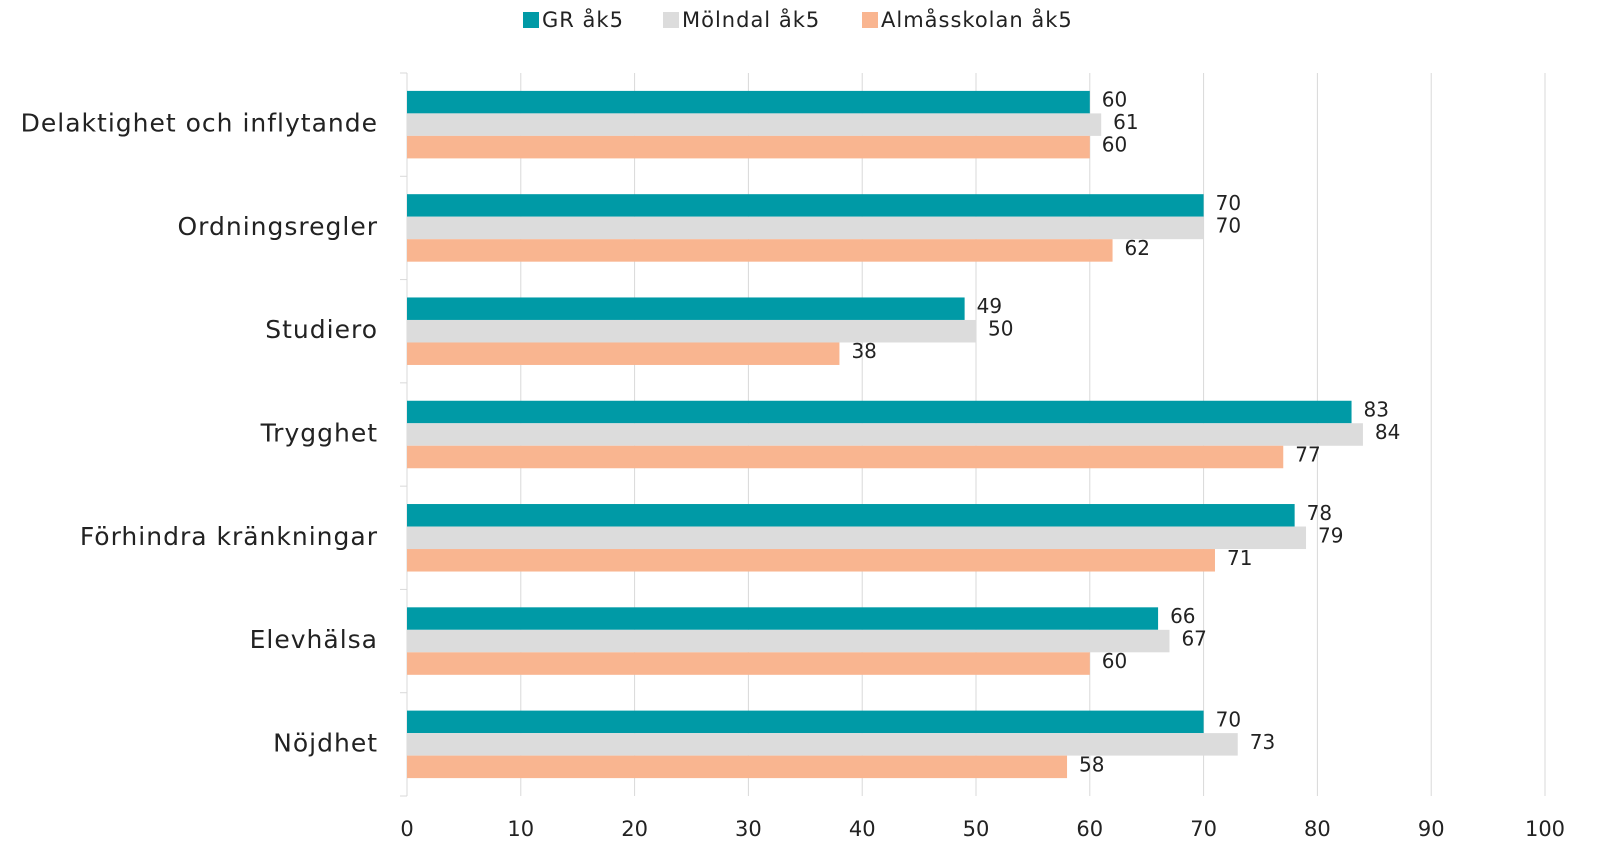 This screenshot has width=1608, height=861. What do you see at coordinates (278, 226) in the screenshot?
I see `y-tick-label: Ordningsregler` at bounding box center [278, 226].